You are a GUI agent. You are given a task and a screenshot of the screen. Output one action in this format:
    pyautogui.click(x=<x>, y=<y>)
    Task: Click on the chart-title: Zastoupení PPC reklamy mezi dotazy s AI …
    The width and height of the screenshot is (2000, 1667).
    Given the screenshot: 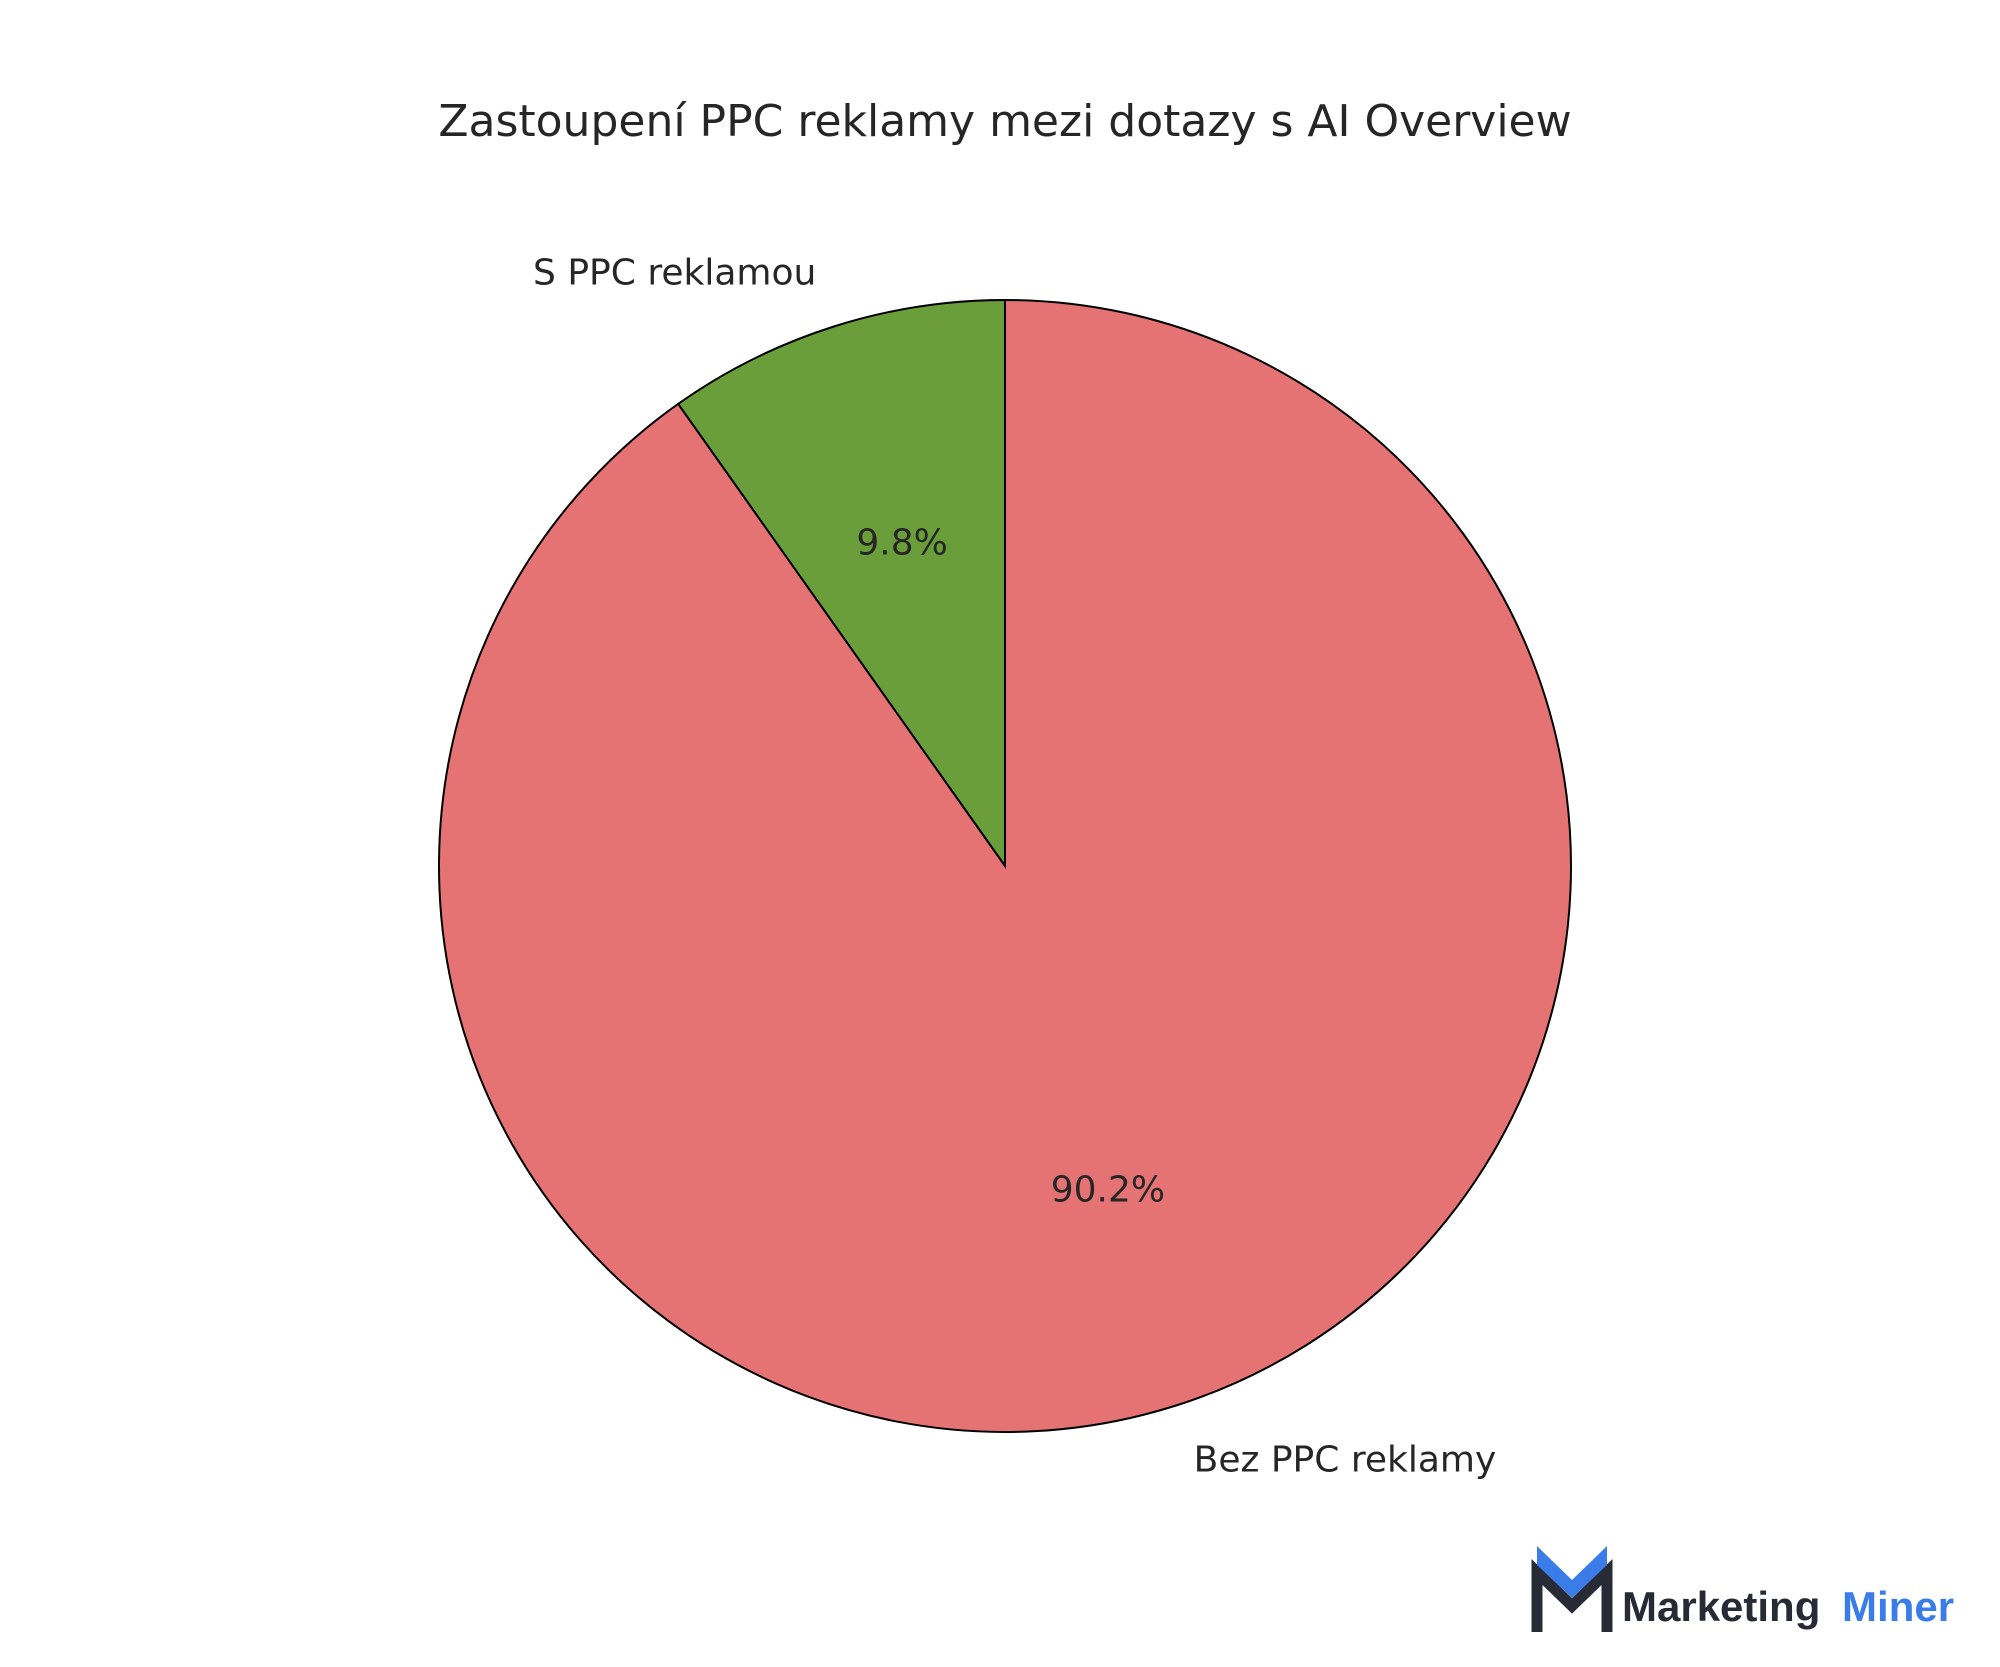 What is the action you would take?
    pyautogui.click(x=1004, y=121)
    